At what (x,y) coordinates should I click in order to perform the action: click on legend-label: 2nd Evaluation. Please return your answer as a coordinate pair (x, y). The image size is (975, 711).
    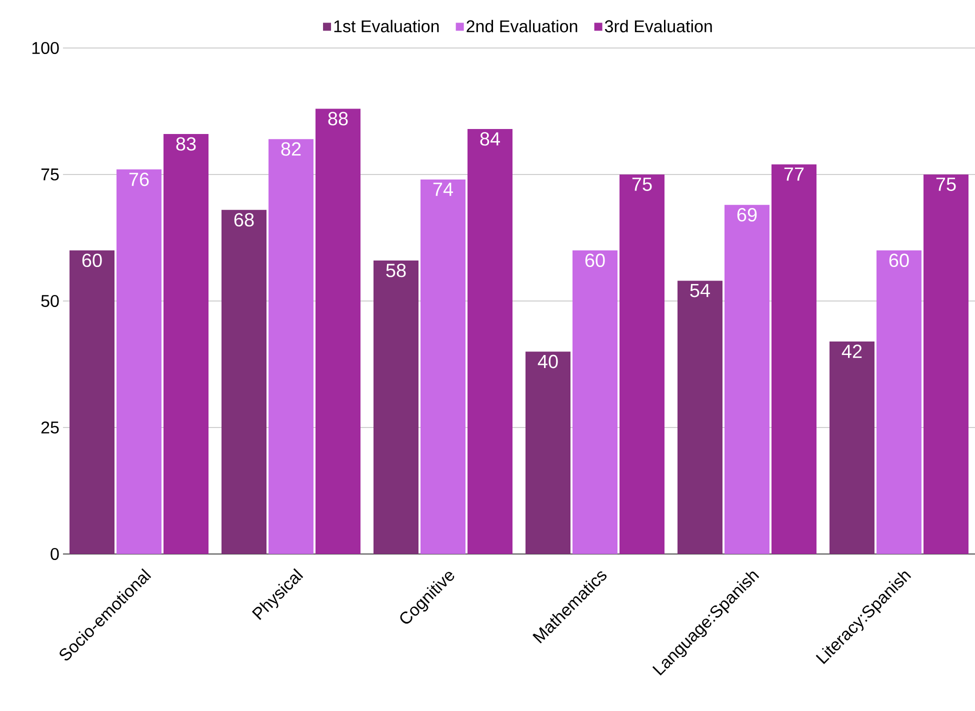
    Looking at the image, I should click on (522, 26).